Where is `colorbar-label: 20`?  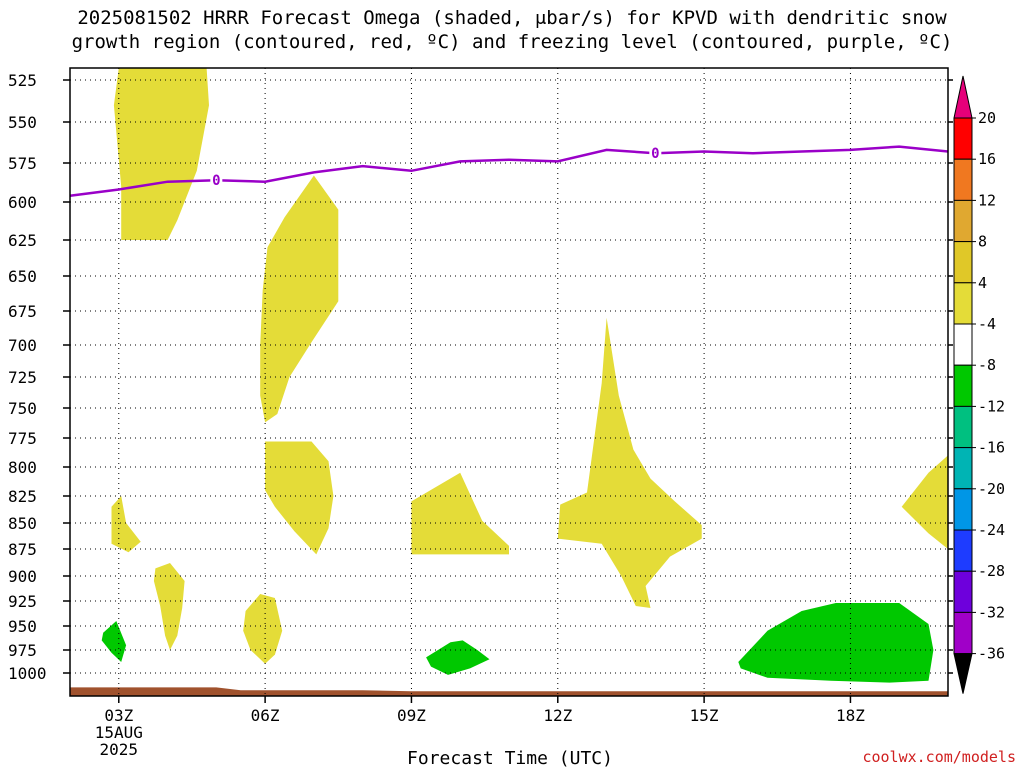
colorbar-label: 20 is located at coordinates (987, 118).